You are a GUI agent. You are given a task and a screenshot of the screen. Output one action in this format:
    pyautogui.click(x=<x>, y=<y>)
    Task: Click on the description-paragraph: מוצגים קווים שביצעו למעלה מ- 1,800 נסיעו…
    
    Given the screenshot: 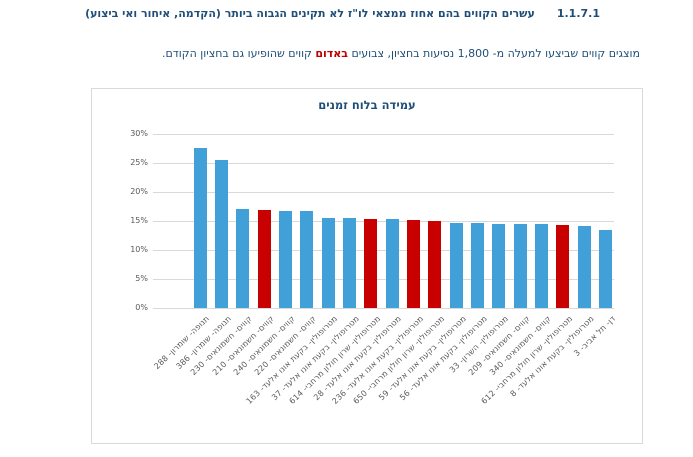 What is the action you would take?
    pyautogui.click(x=330, y=53)
    